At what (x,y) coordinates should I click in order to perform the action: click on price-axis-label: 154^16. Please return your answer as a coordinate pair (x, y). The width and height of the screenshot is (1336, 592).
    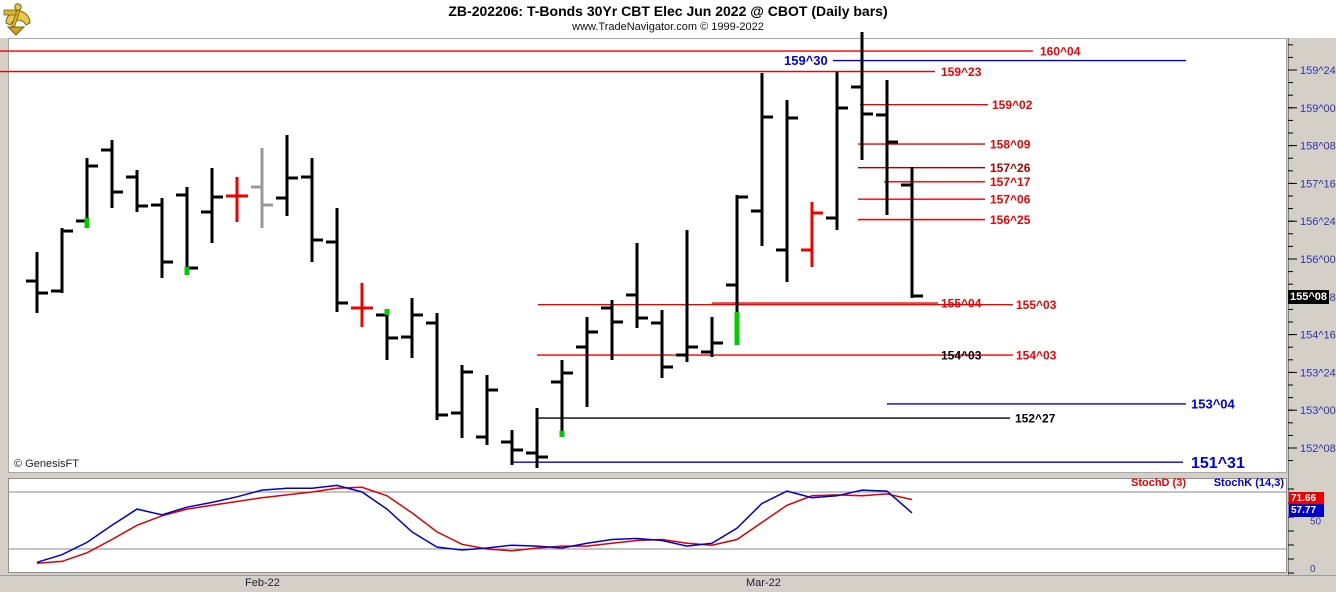
    Looking at the image, I should click on (1318, 336).